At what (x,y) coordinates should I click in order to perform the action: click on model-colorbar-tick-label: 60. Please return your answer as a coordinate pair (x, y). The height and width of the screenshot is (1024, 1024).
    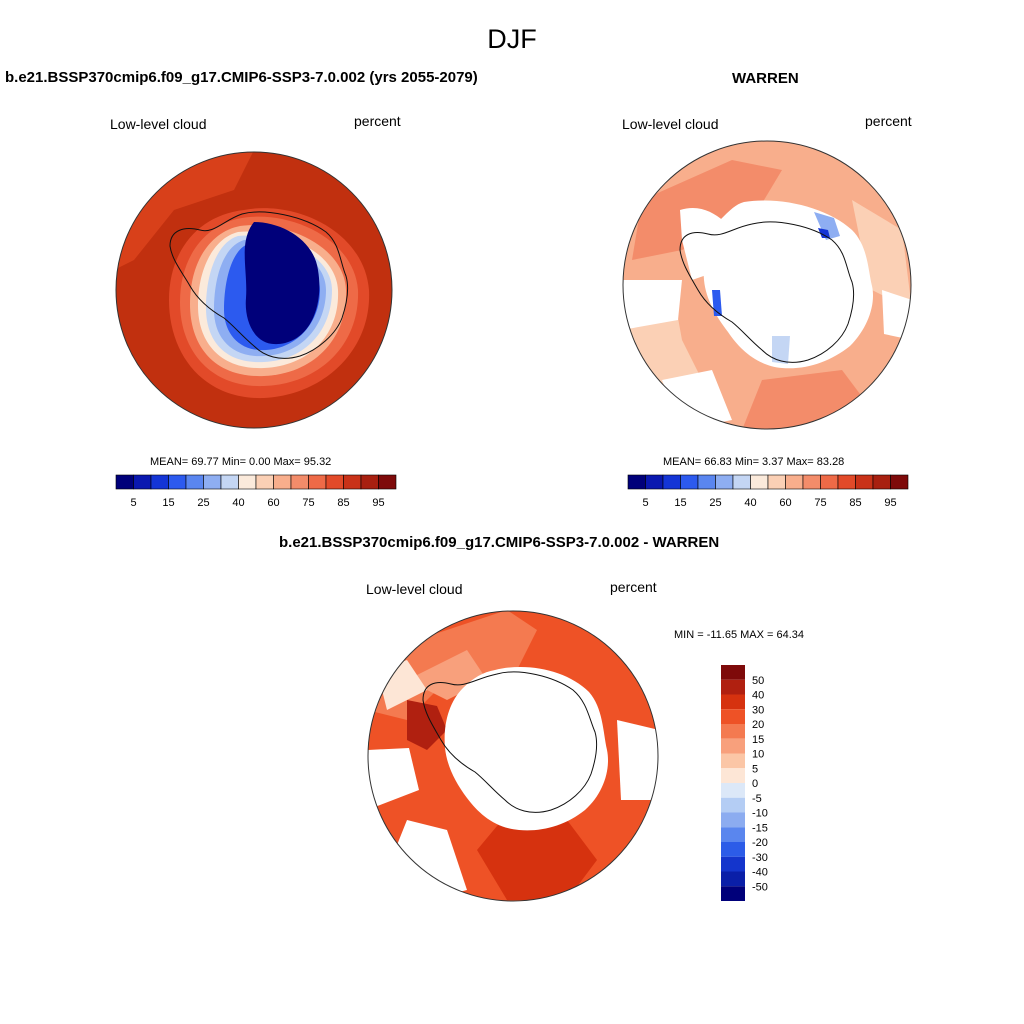
    Looking at the image, I should click on (273, 503).